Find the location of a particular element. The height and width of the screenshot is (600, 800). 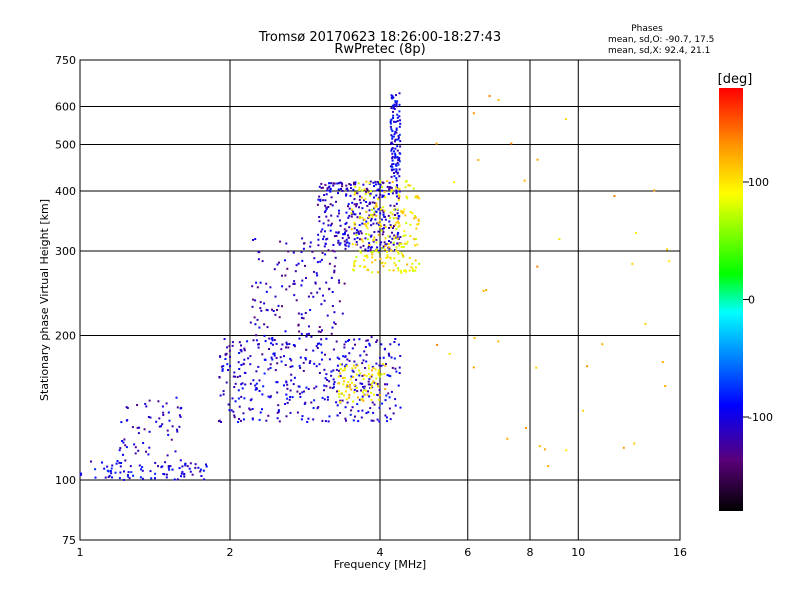

x-tick-label: 8 is located at coordinates (530, 552).